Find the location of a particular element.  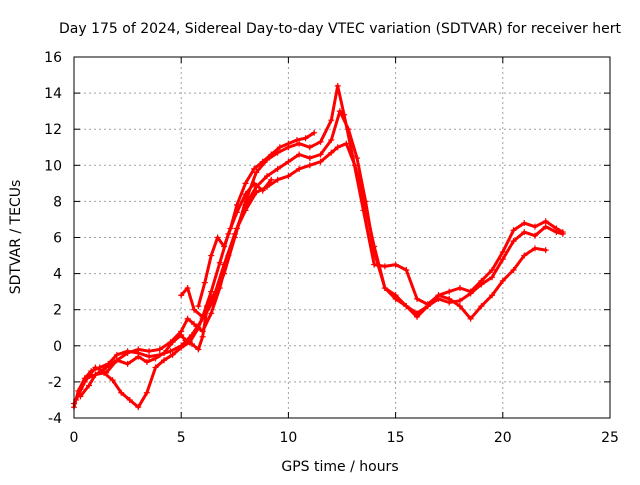

x-tick-label: 15 is located at coordinates (396, 438).